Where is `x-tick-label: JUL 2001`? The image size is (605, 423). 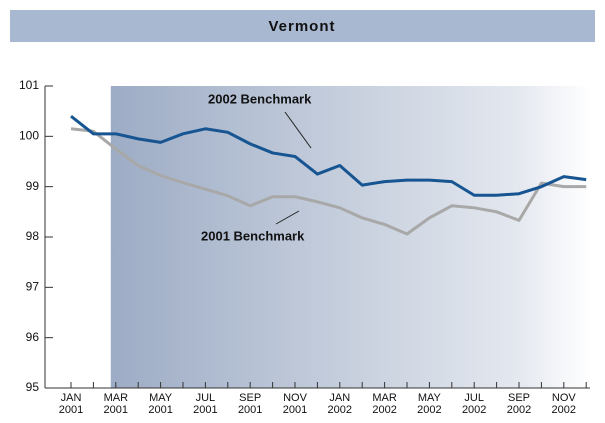
x-tick-label: JUL 2001 is located at coordinates (205, 404).